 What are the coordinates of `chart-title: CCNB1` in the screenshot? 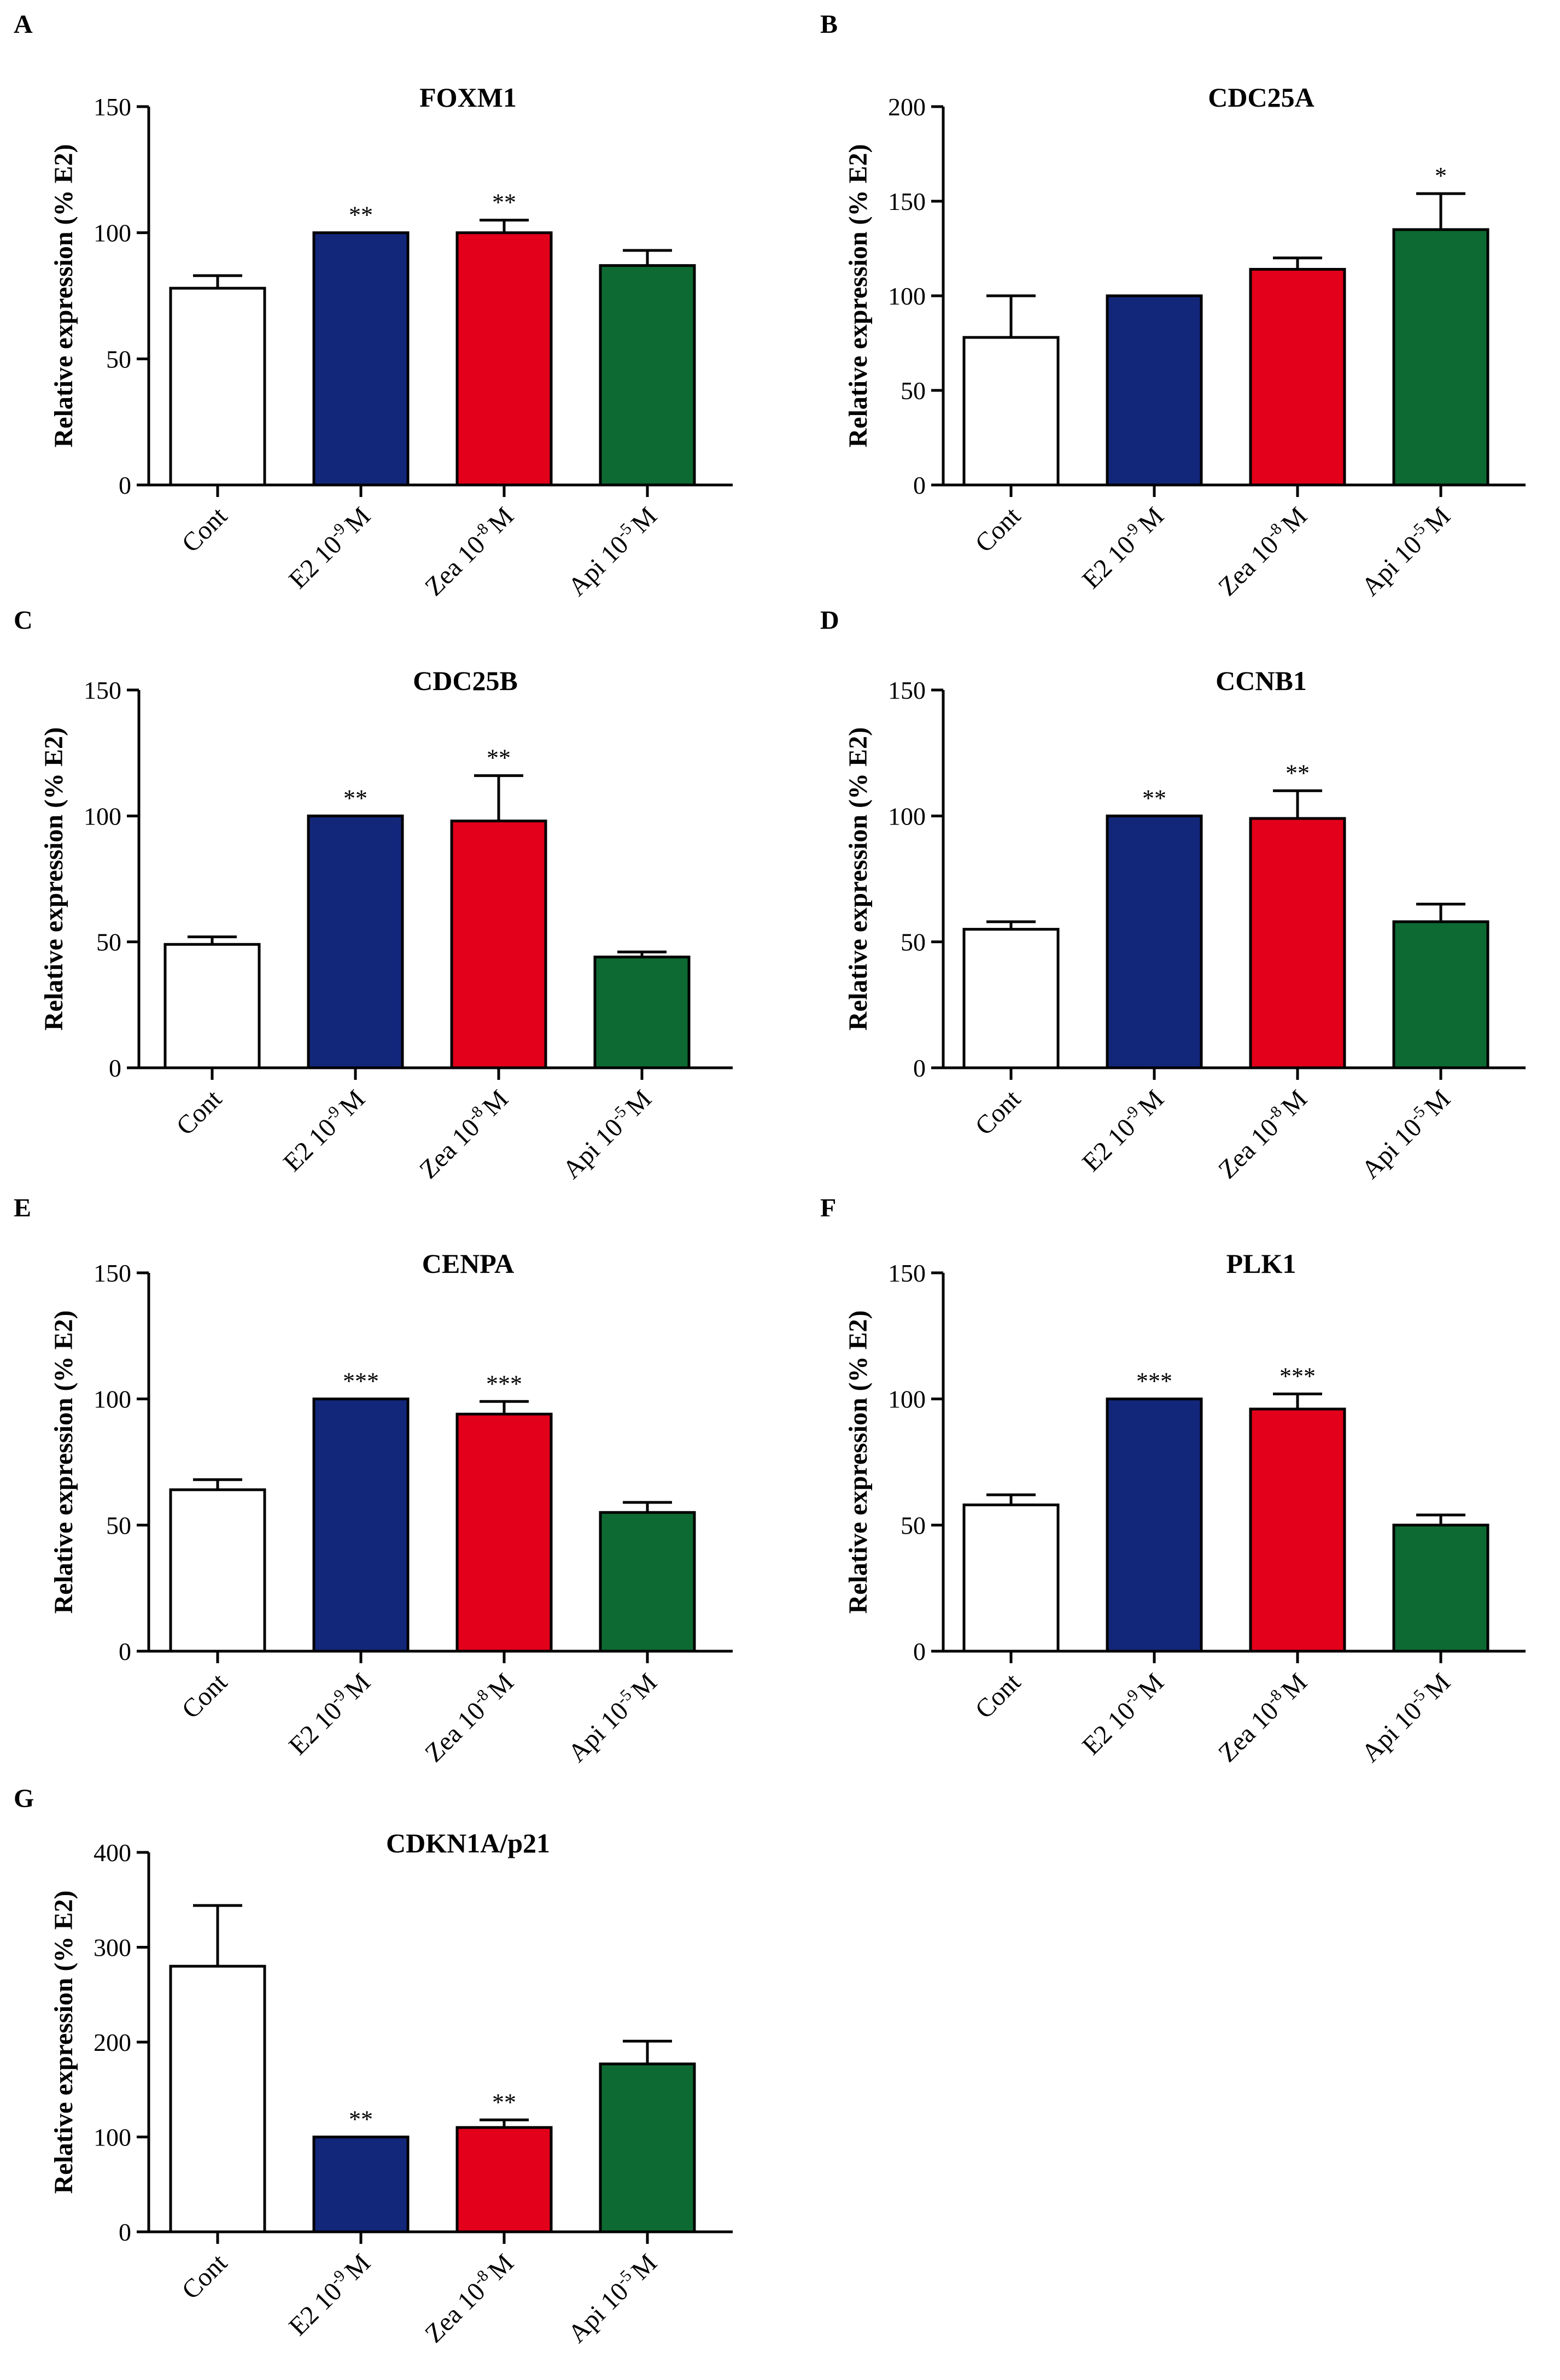 It's located at (1262, 680).